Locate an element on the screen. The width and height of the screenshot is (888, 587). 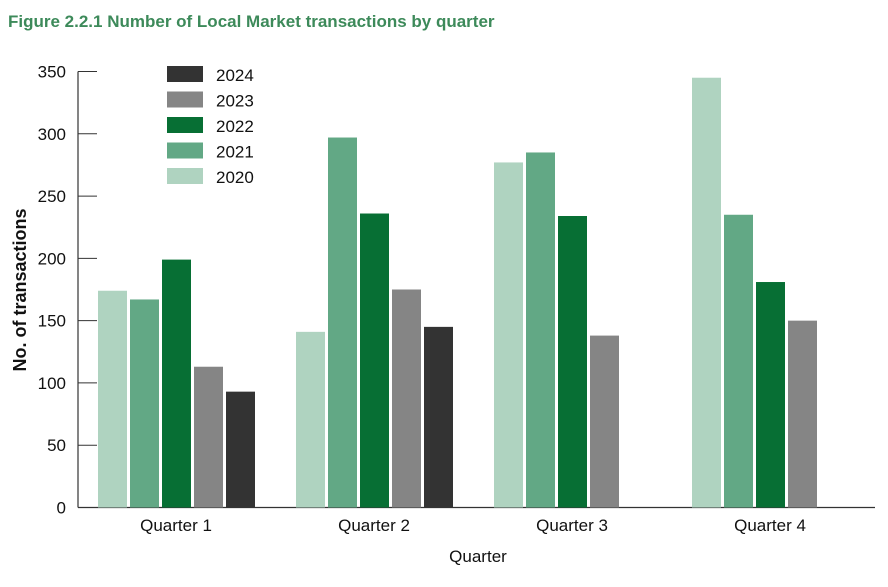
y-tick-label: 100 is located at coordinates (52, 383).